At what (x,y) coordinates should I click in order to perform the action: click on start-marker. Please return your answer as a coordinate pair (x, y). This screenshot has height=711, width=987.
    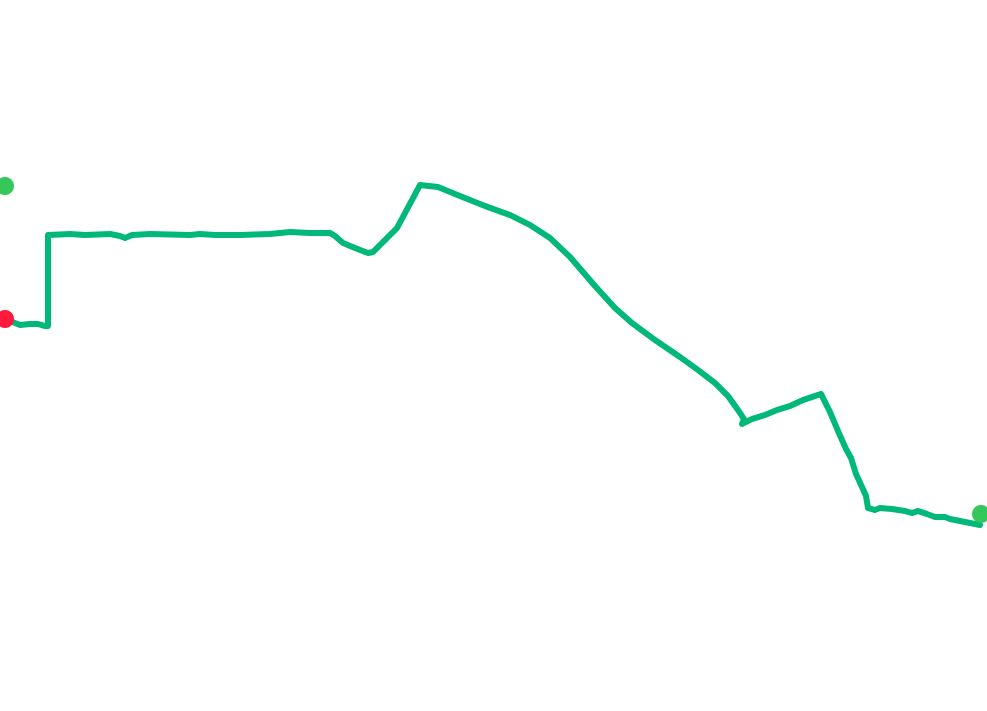
    Looking at the image, I should click on (7, 319).